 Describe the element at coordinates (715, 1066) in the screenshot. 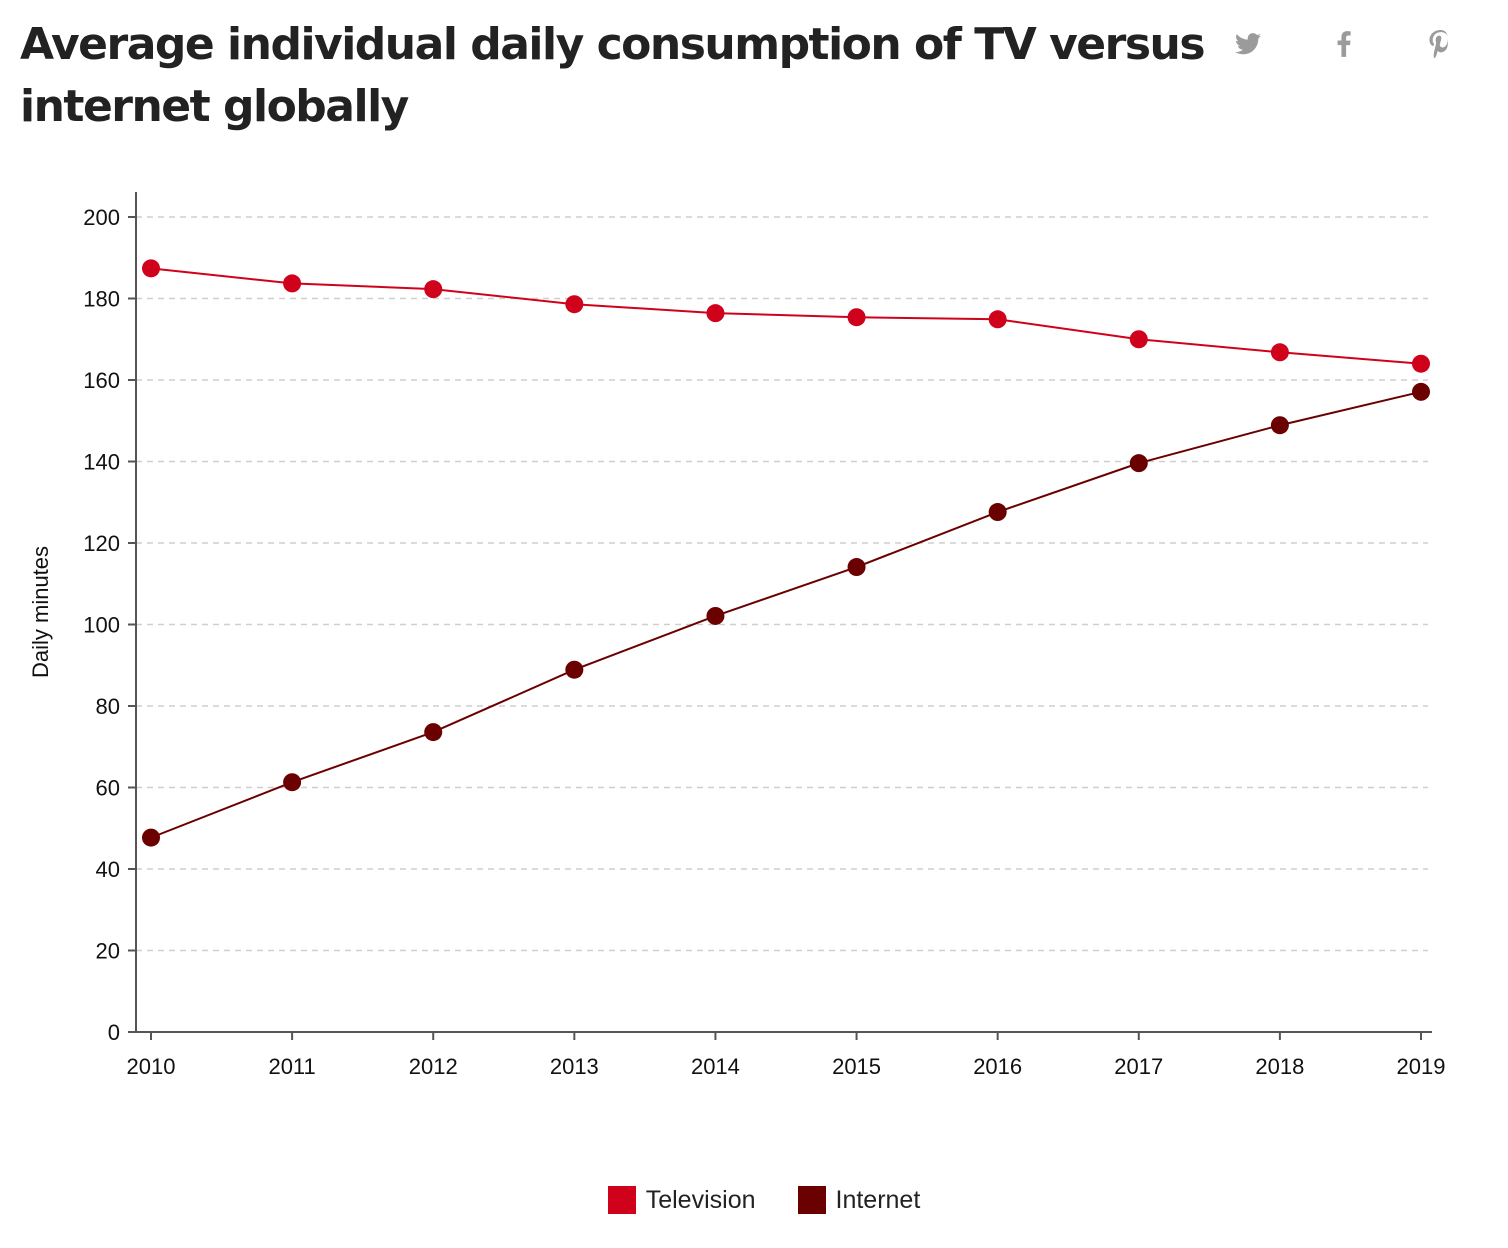

I see `x-tick-label: 2014` at that location.